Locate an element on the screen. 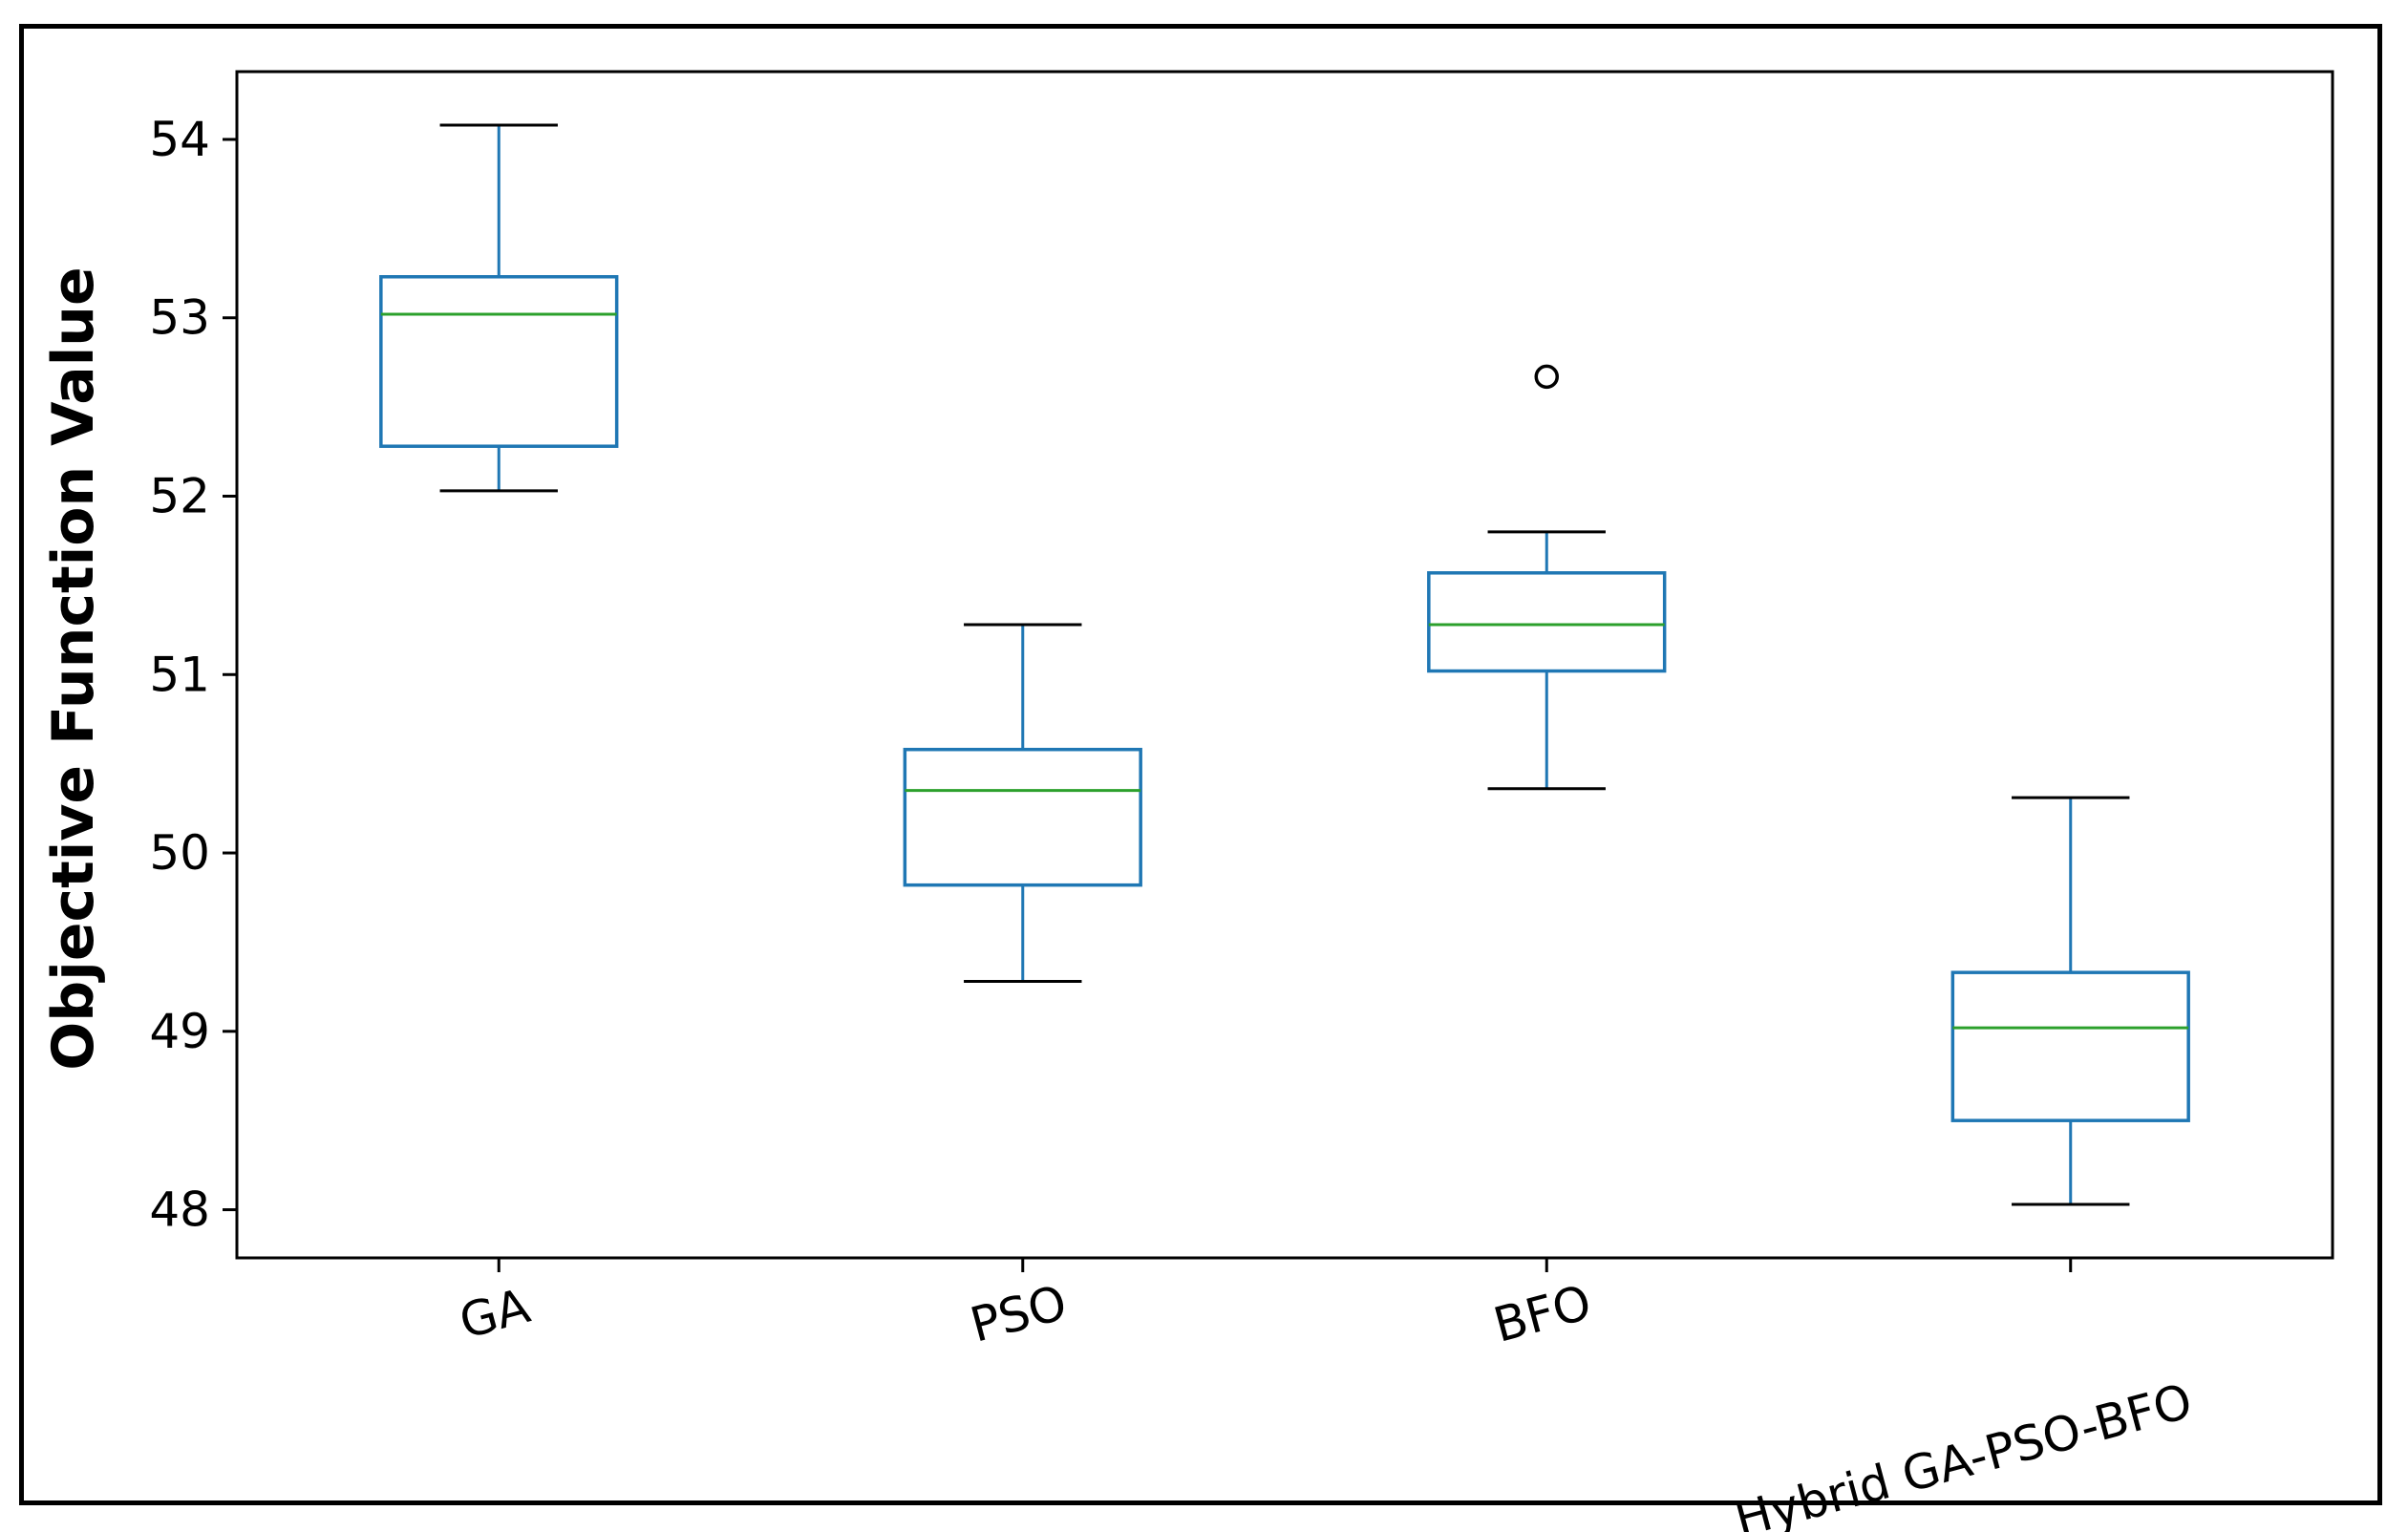  box-hybrid-ga-pso-bfo is located at coordinates (2070, 1001).